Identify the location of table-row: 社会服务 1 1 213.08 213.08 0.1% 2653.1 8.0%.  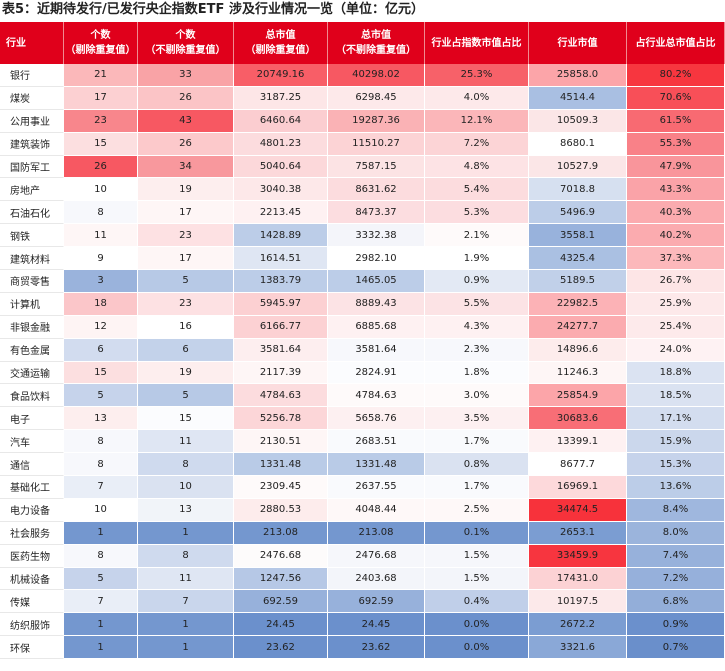
(362, 533).